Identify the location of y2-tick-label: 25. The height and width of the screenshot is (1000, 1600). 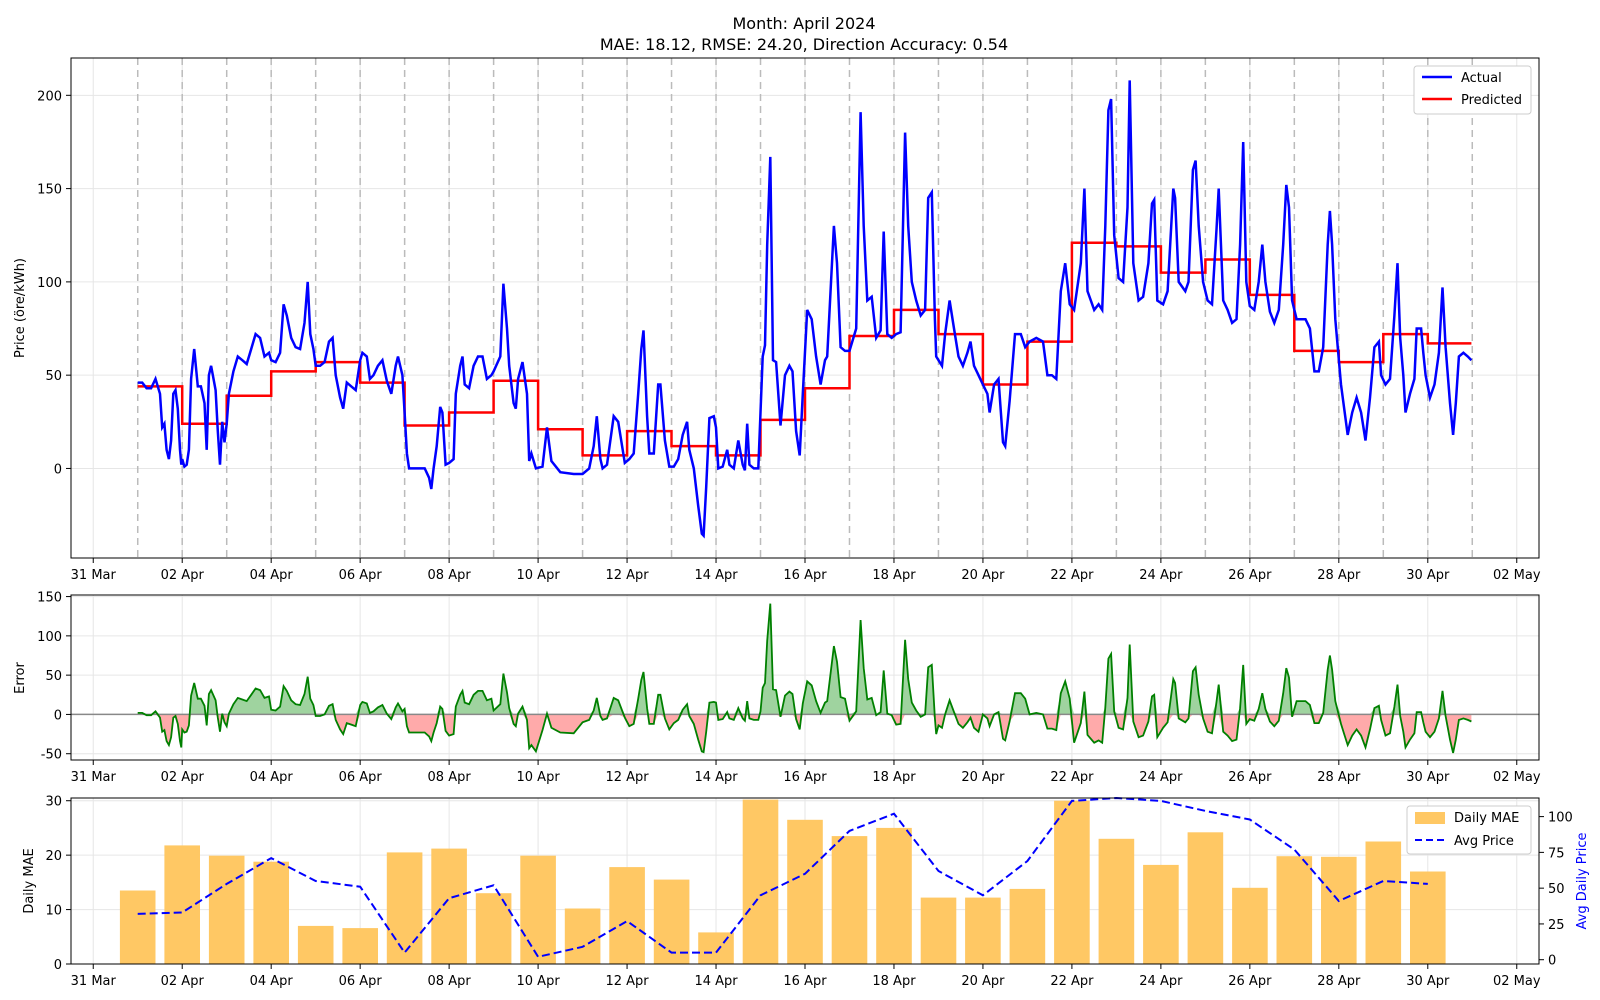
(1556, 925).